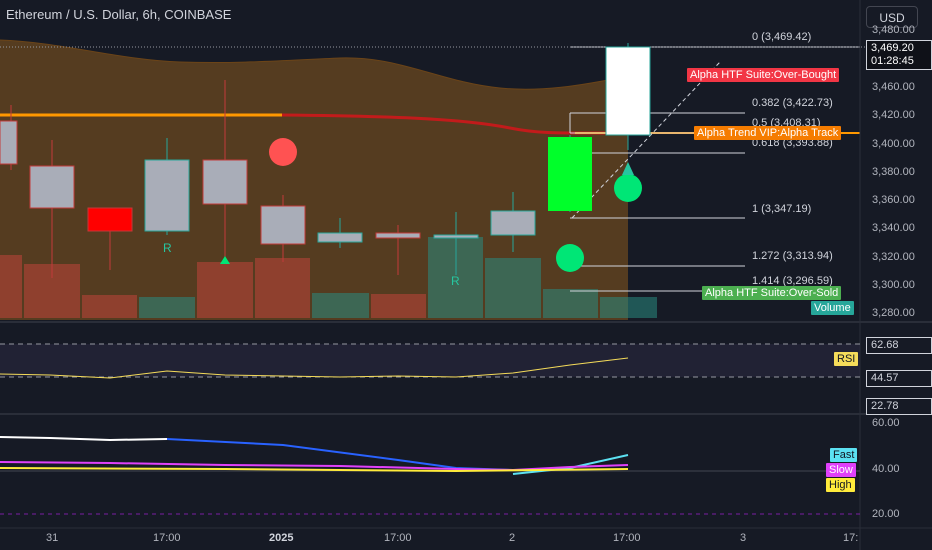  I want to click on osc-tick: 20.00, so click(886, 514).